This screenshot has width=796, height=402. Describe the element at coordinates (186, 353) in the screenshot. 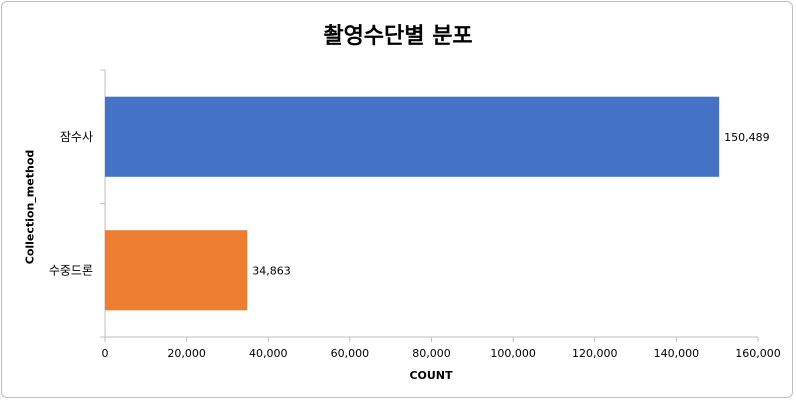

I see `x-tick-label: 20,000` at that location.